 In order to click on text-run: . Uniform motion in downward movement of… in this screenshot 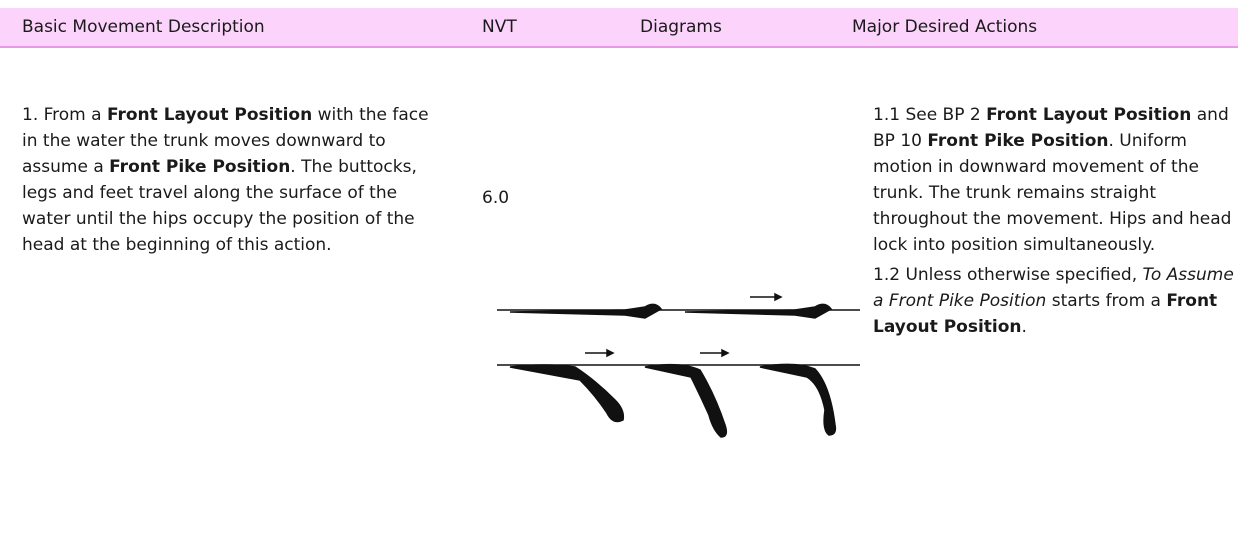, I will do `click(1052, 193)`.